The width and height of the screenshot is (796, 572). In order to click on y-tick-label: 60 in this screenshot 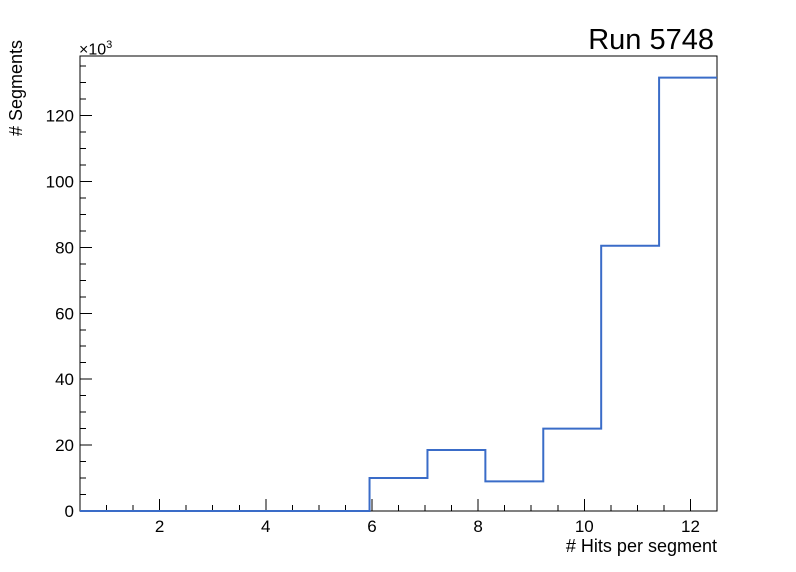, I will do `click(64, 313)`.